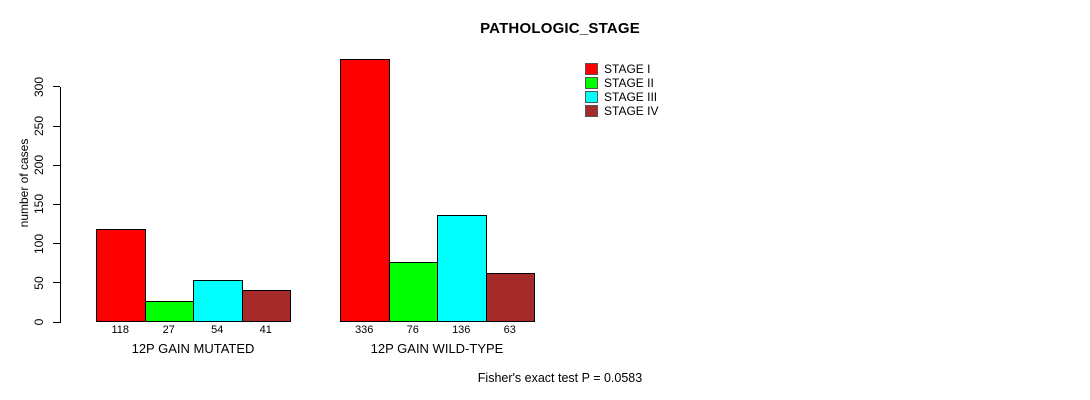 This screenshot has width=1090, height=400. I want to click on bar-value-label: 336, so click(364, 330).